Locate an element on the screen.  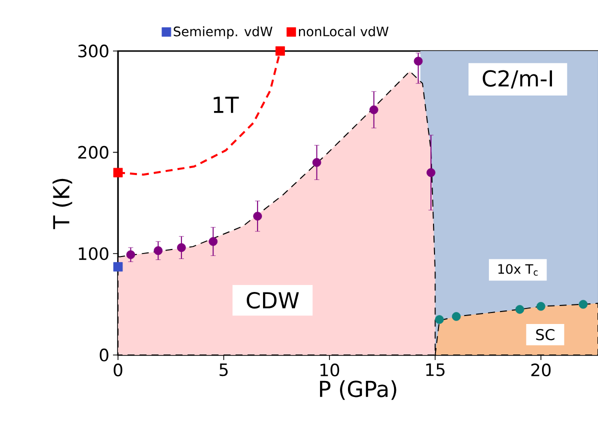
y-tick-label: 100 is located at coordinates (93, 253).